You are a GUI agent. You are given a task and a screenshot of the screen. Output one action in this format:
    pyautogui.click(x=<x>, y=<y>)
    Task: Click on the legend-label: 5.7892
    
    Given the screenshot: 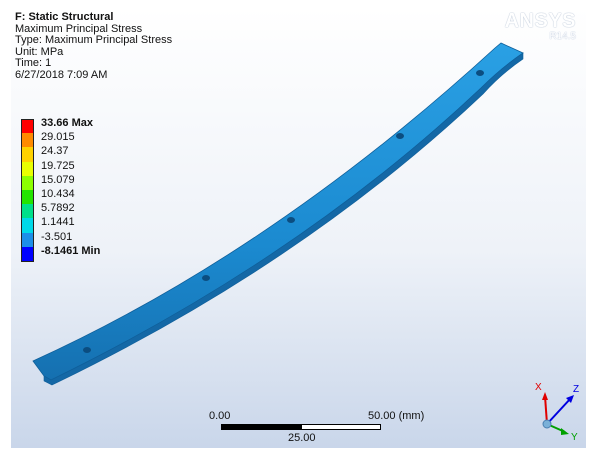 What is the action you would take?
    pyautogui.click(x=58, y=208)
    